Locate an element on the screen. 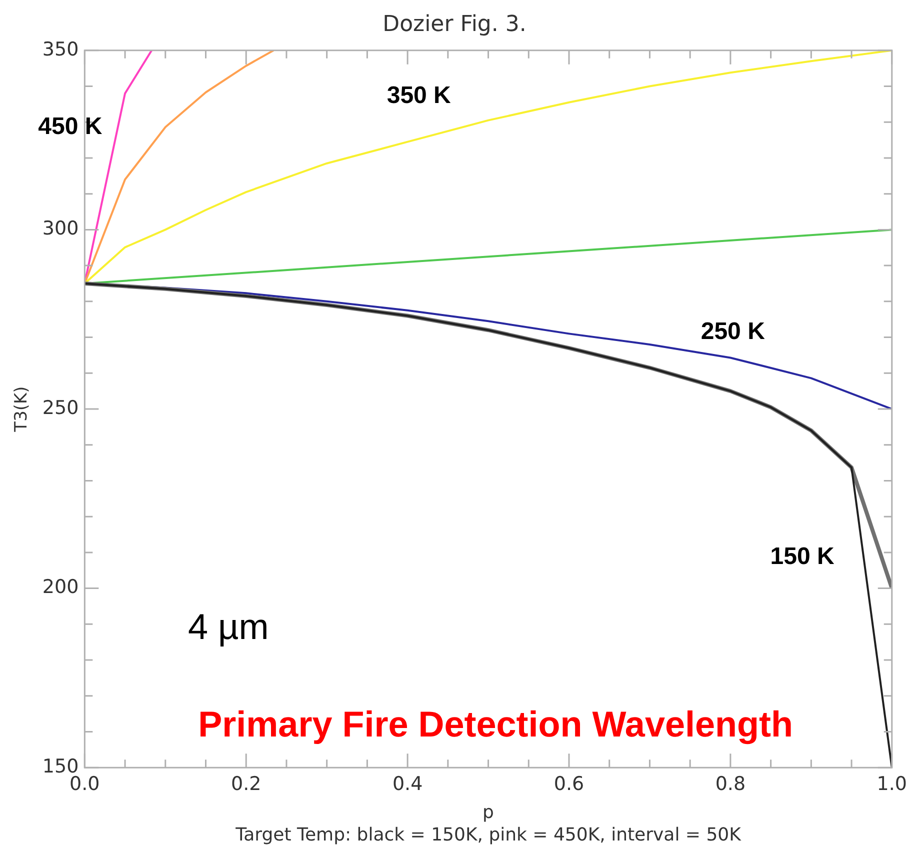 The image size is (921, 850). y-tick-label: 200 is located at coordinates (60, 587).